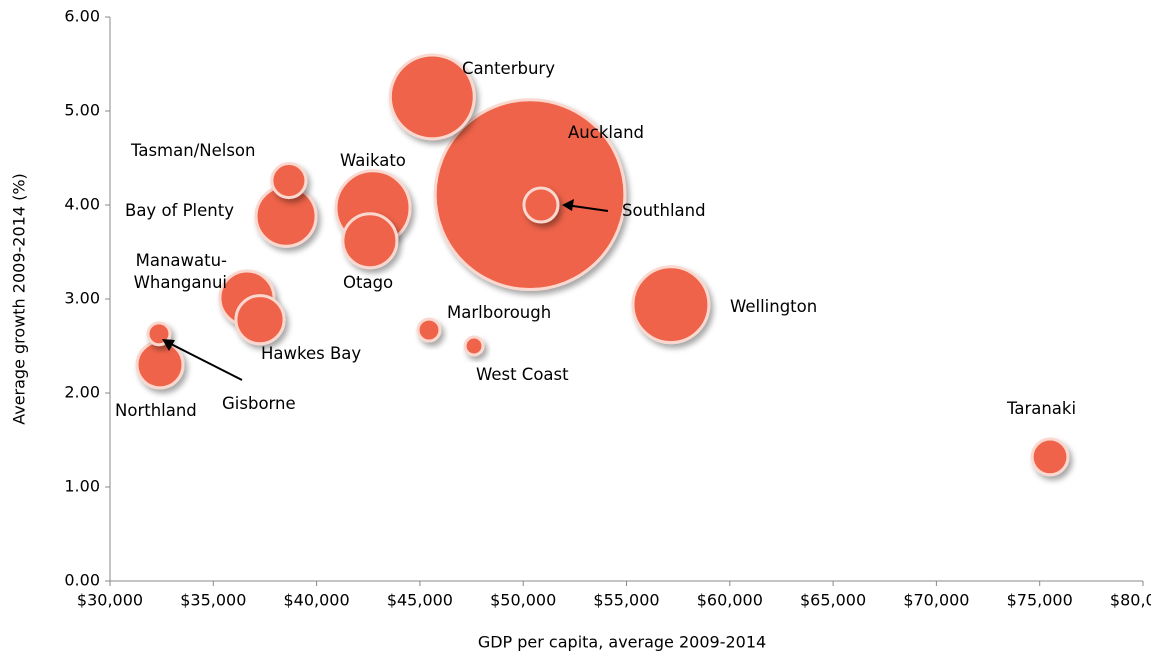 The height and width of the screenshot is (656, 1151). I want to click on point-label: West Coast, so click(522, 374).